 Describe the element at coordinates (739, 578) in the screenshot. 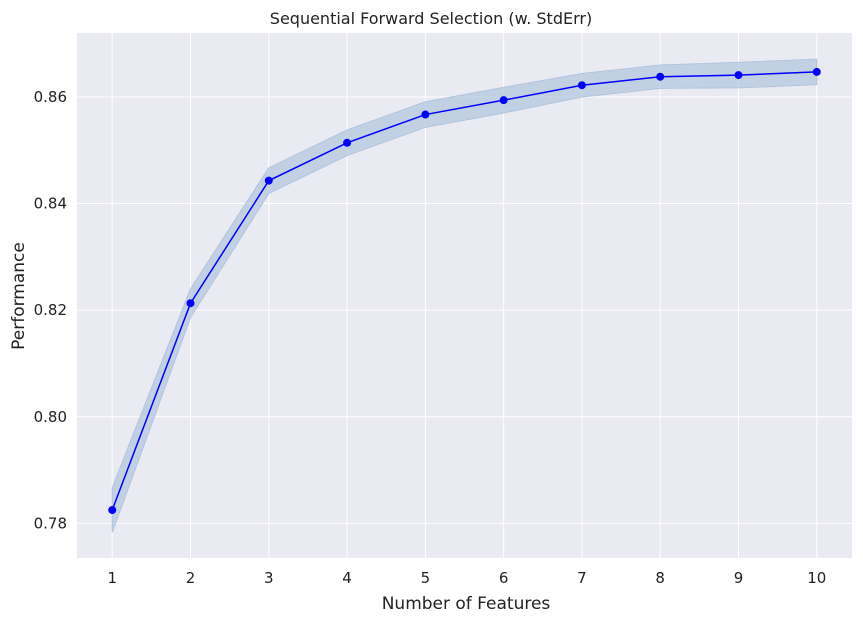

I see `x-tick-label: 9` at that location.